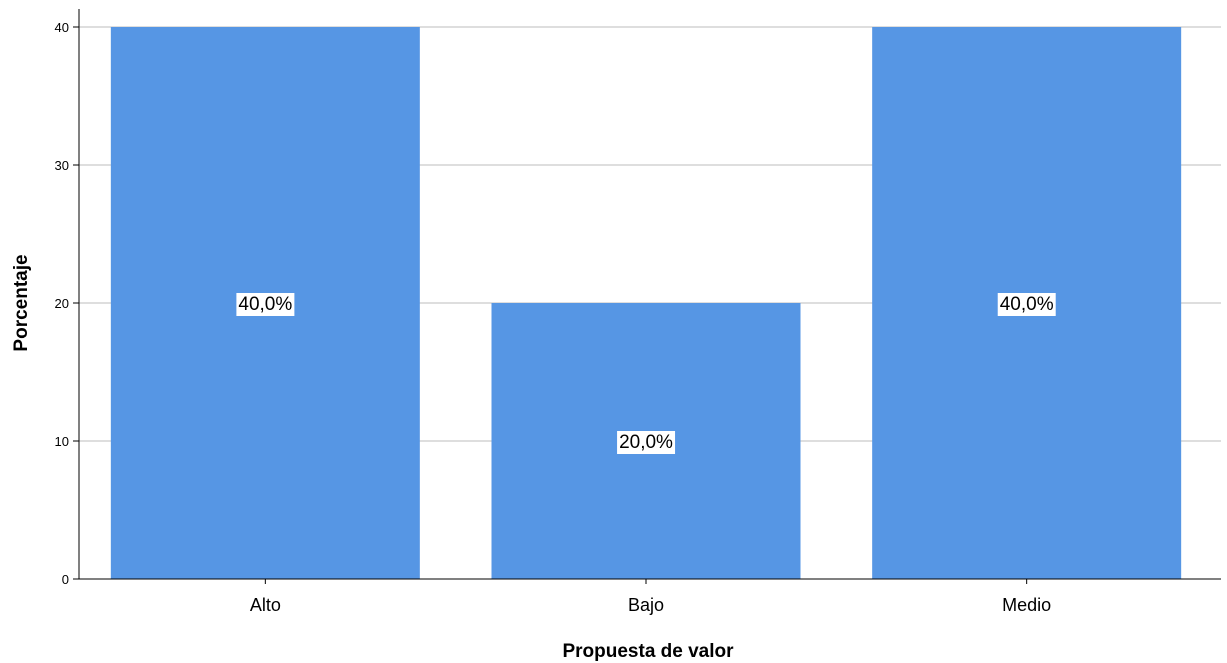 The width and height of the screenshot is (1227, 663). I want to click on data-label-text: 20,0%, so click(646, 442).